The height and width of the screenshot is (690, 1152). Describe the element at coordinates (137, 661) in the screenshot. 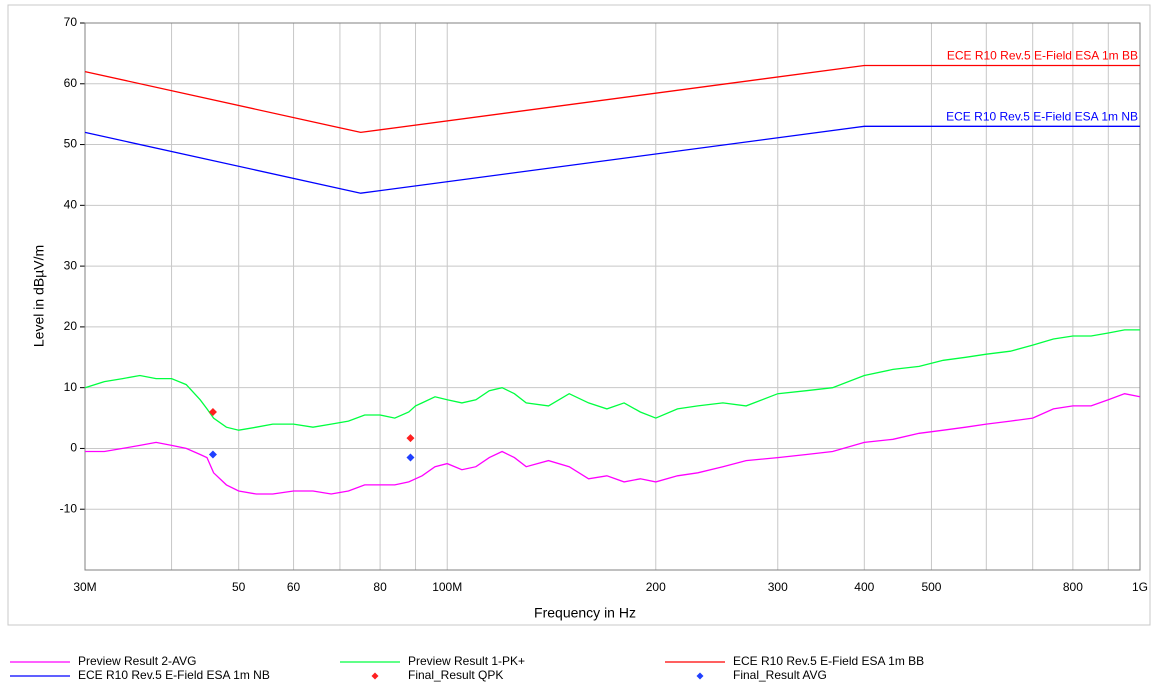

I see `legend-label: Preview Result 2-AVG` at that location.